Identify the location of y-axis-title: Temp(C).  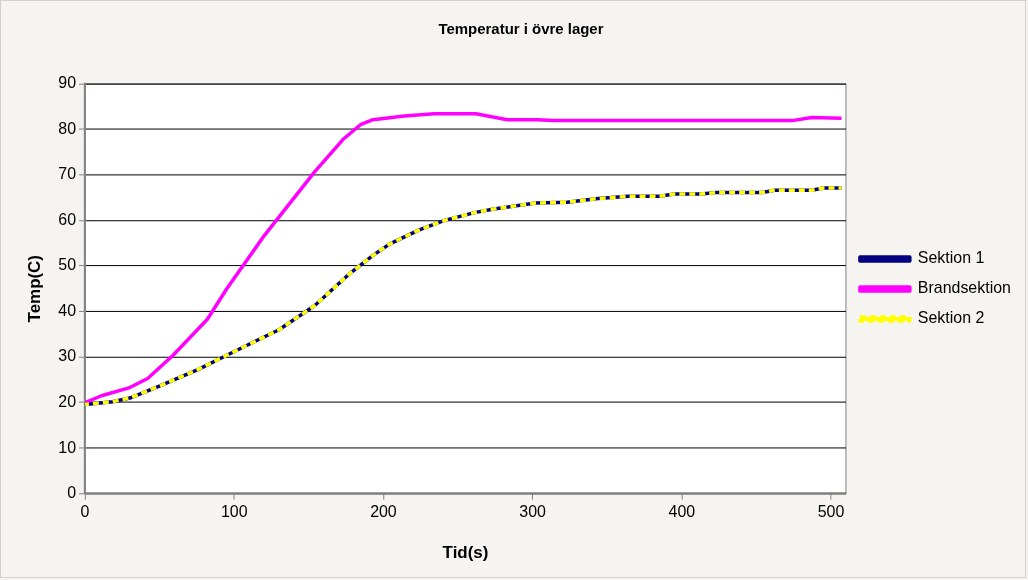
(34, 289).